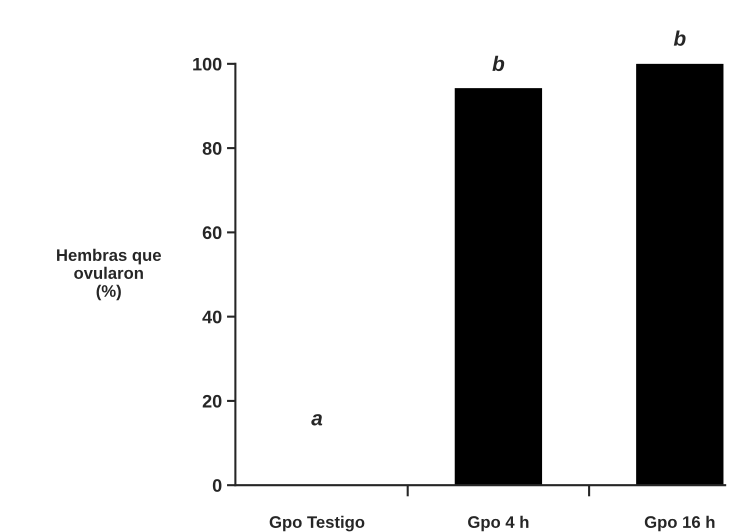 Image resolution: width=731 pixels, height=532 pixels. Describe the element at coordinates (109, 274) in the screenshot. I see `y-axis-title: Hembras que ovularon (%)` at that location.